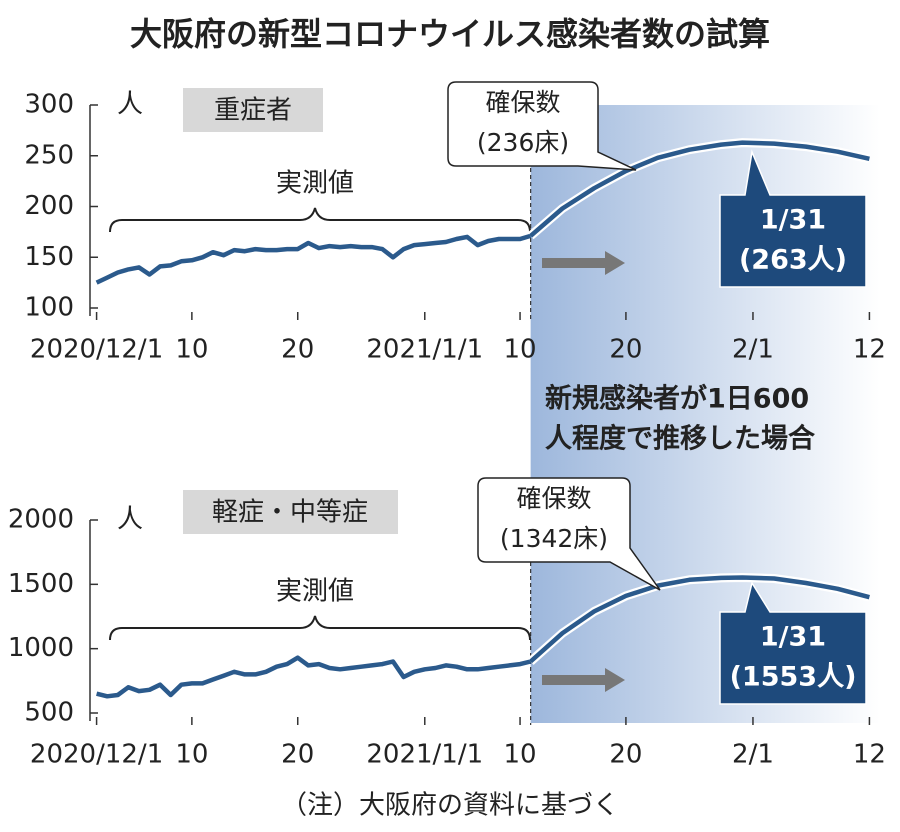 The image size is (900, 832). I want to click on y-tick-label: 1000, so click(41, 648).